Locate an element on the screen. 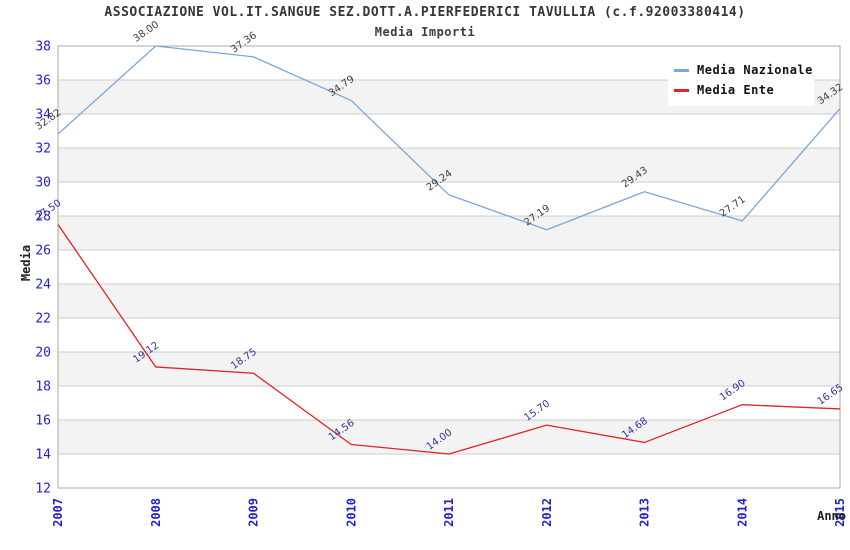 The image size is (850, 550). y-tick-label: 30 is located at coordinates (43, 183).